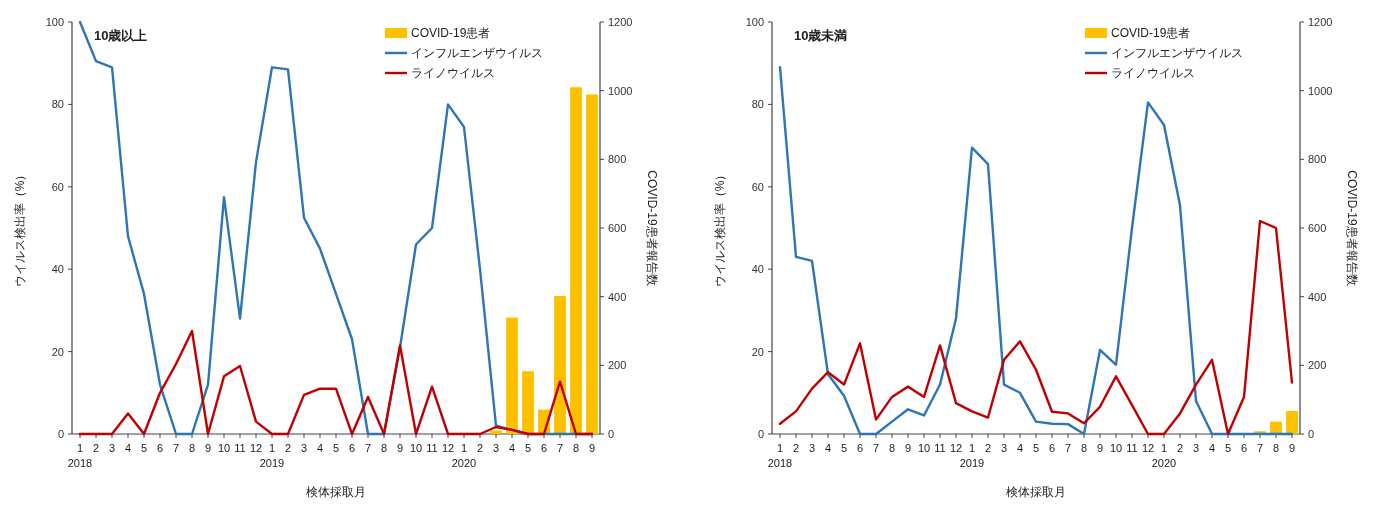 This screenshot has width=1400, height=506. Describe the element at coordinates (121, 35) in the screenshot. I see `text: 10歳以上` at that location.